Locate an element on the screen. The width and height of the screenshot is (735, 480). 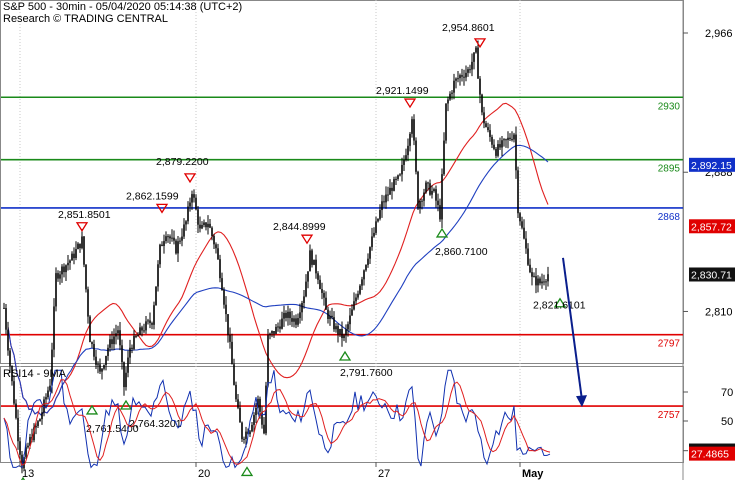
price-tag-box is located at coordinates (712, 164).